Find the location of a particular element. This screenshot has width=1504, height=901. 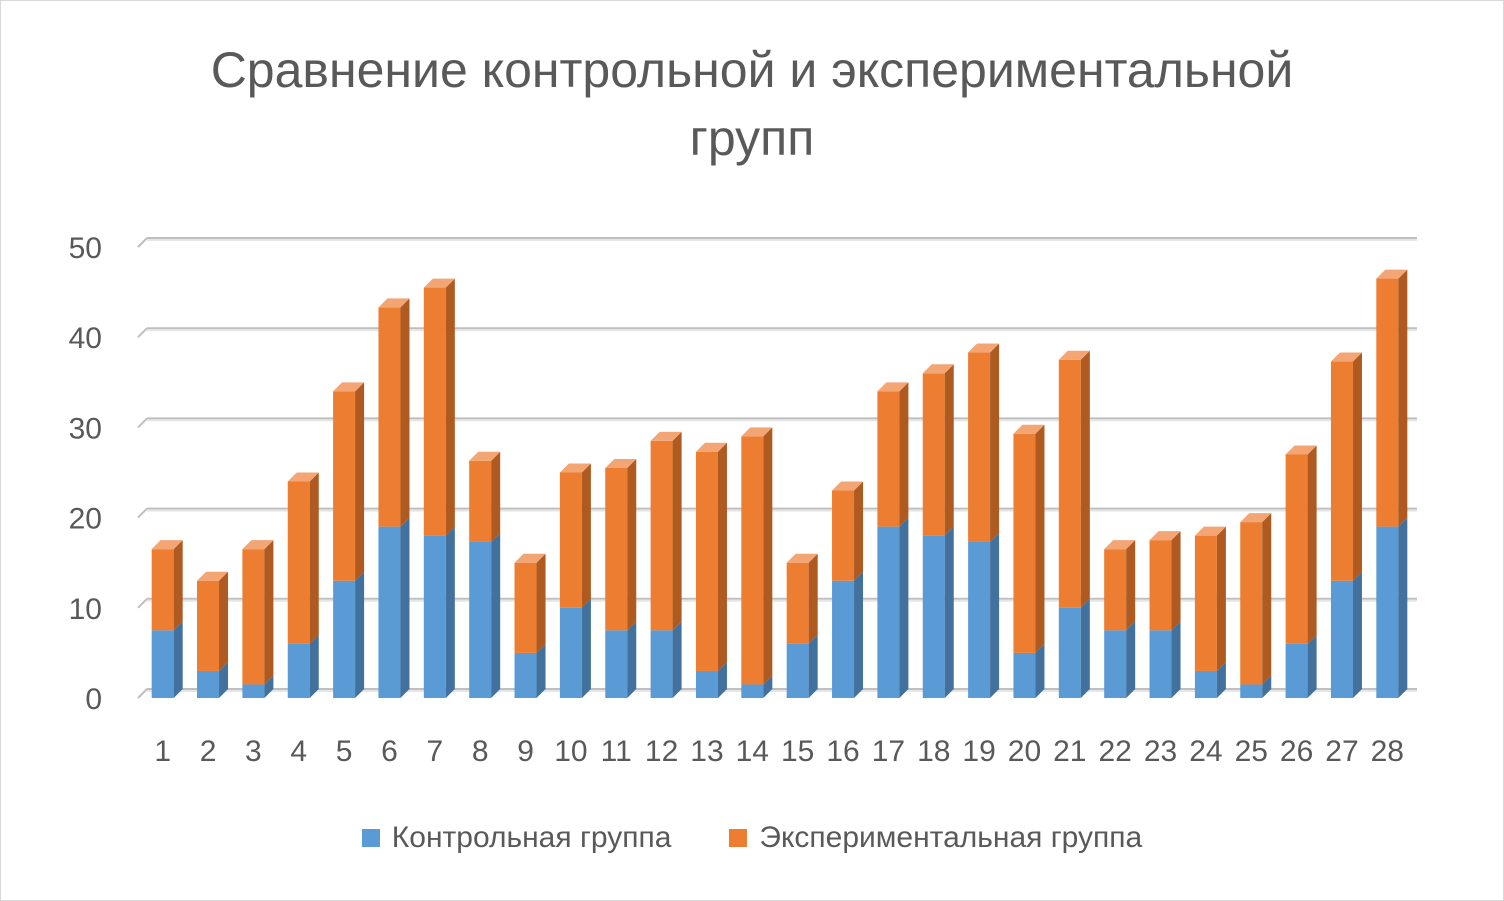

y-tick-label: 50 is located at coordinates (85, 248).